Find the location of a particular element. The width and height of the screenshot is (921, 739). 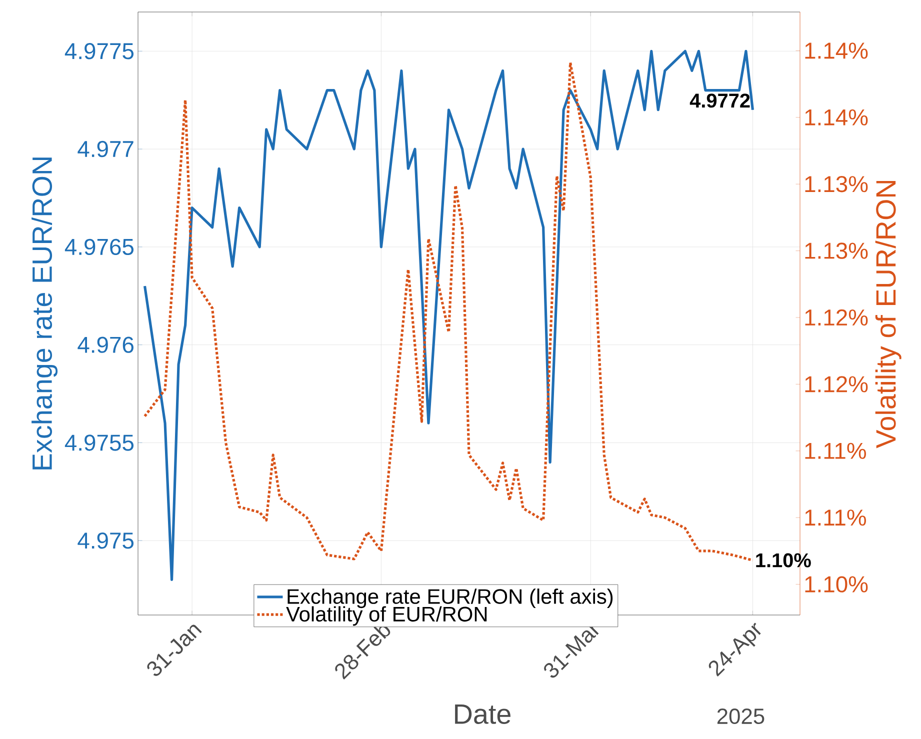

text: 2025 is located at coordinates (740, 716).